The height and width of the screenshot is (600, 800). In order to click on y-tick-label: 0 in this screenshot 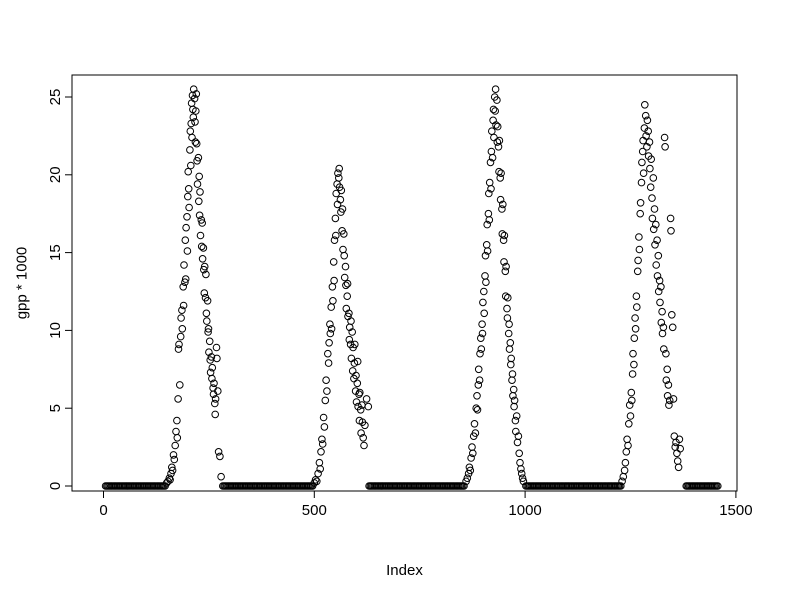, I will do `click(55, 486)`.